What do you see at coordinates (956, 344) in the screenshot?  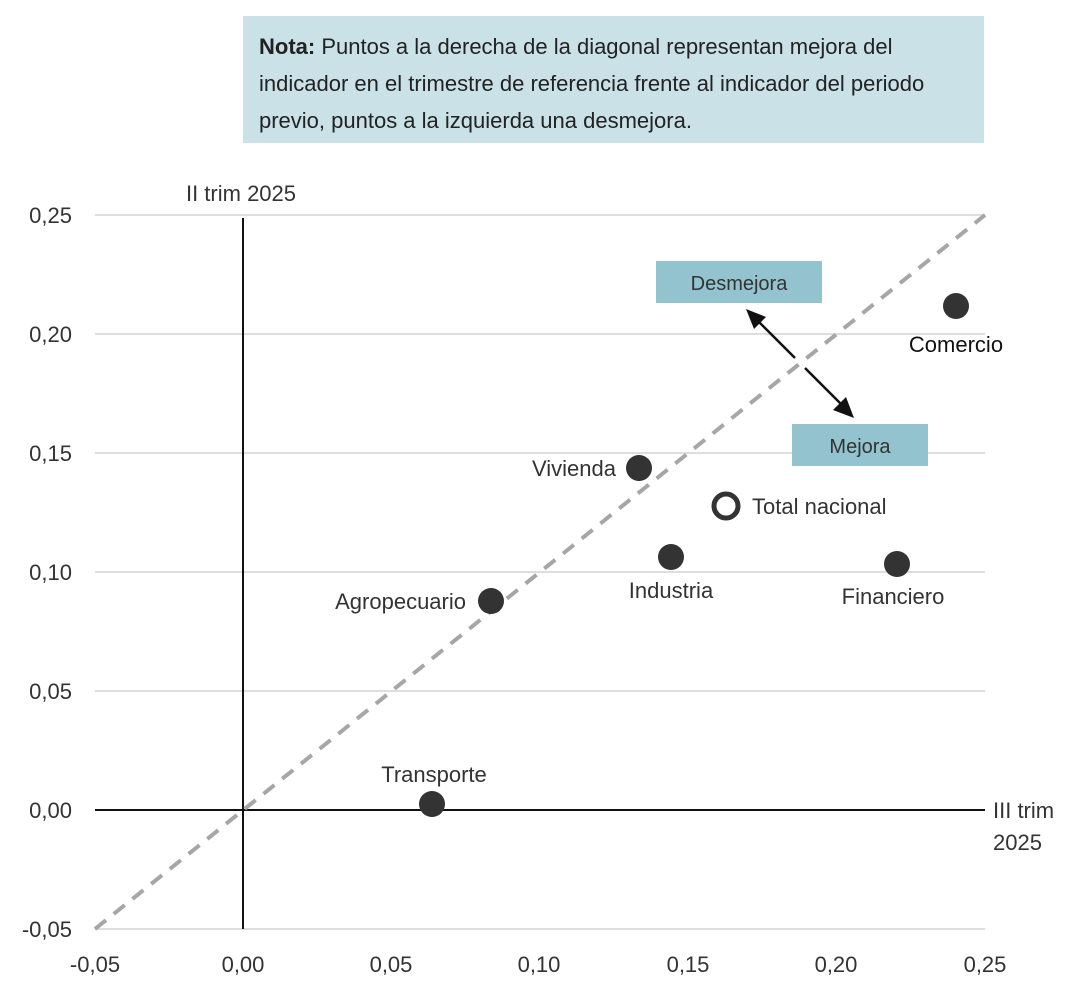 I see `label-comercio: Comercio` at bounding box center [956, 344].